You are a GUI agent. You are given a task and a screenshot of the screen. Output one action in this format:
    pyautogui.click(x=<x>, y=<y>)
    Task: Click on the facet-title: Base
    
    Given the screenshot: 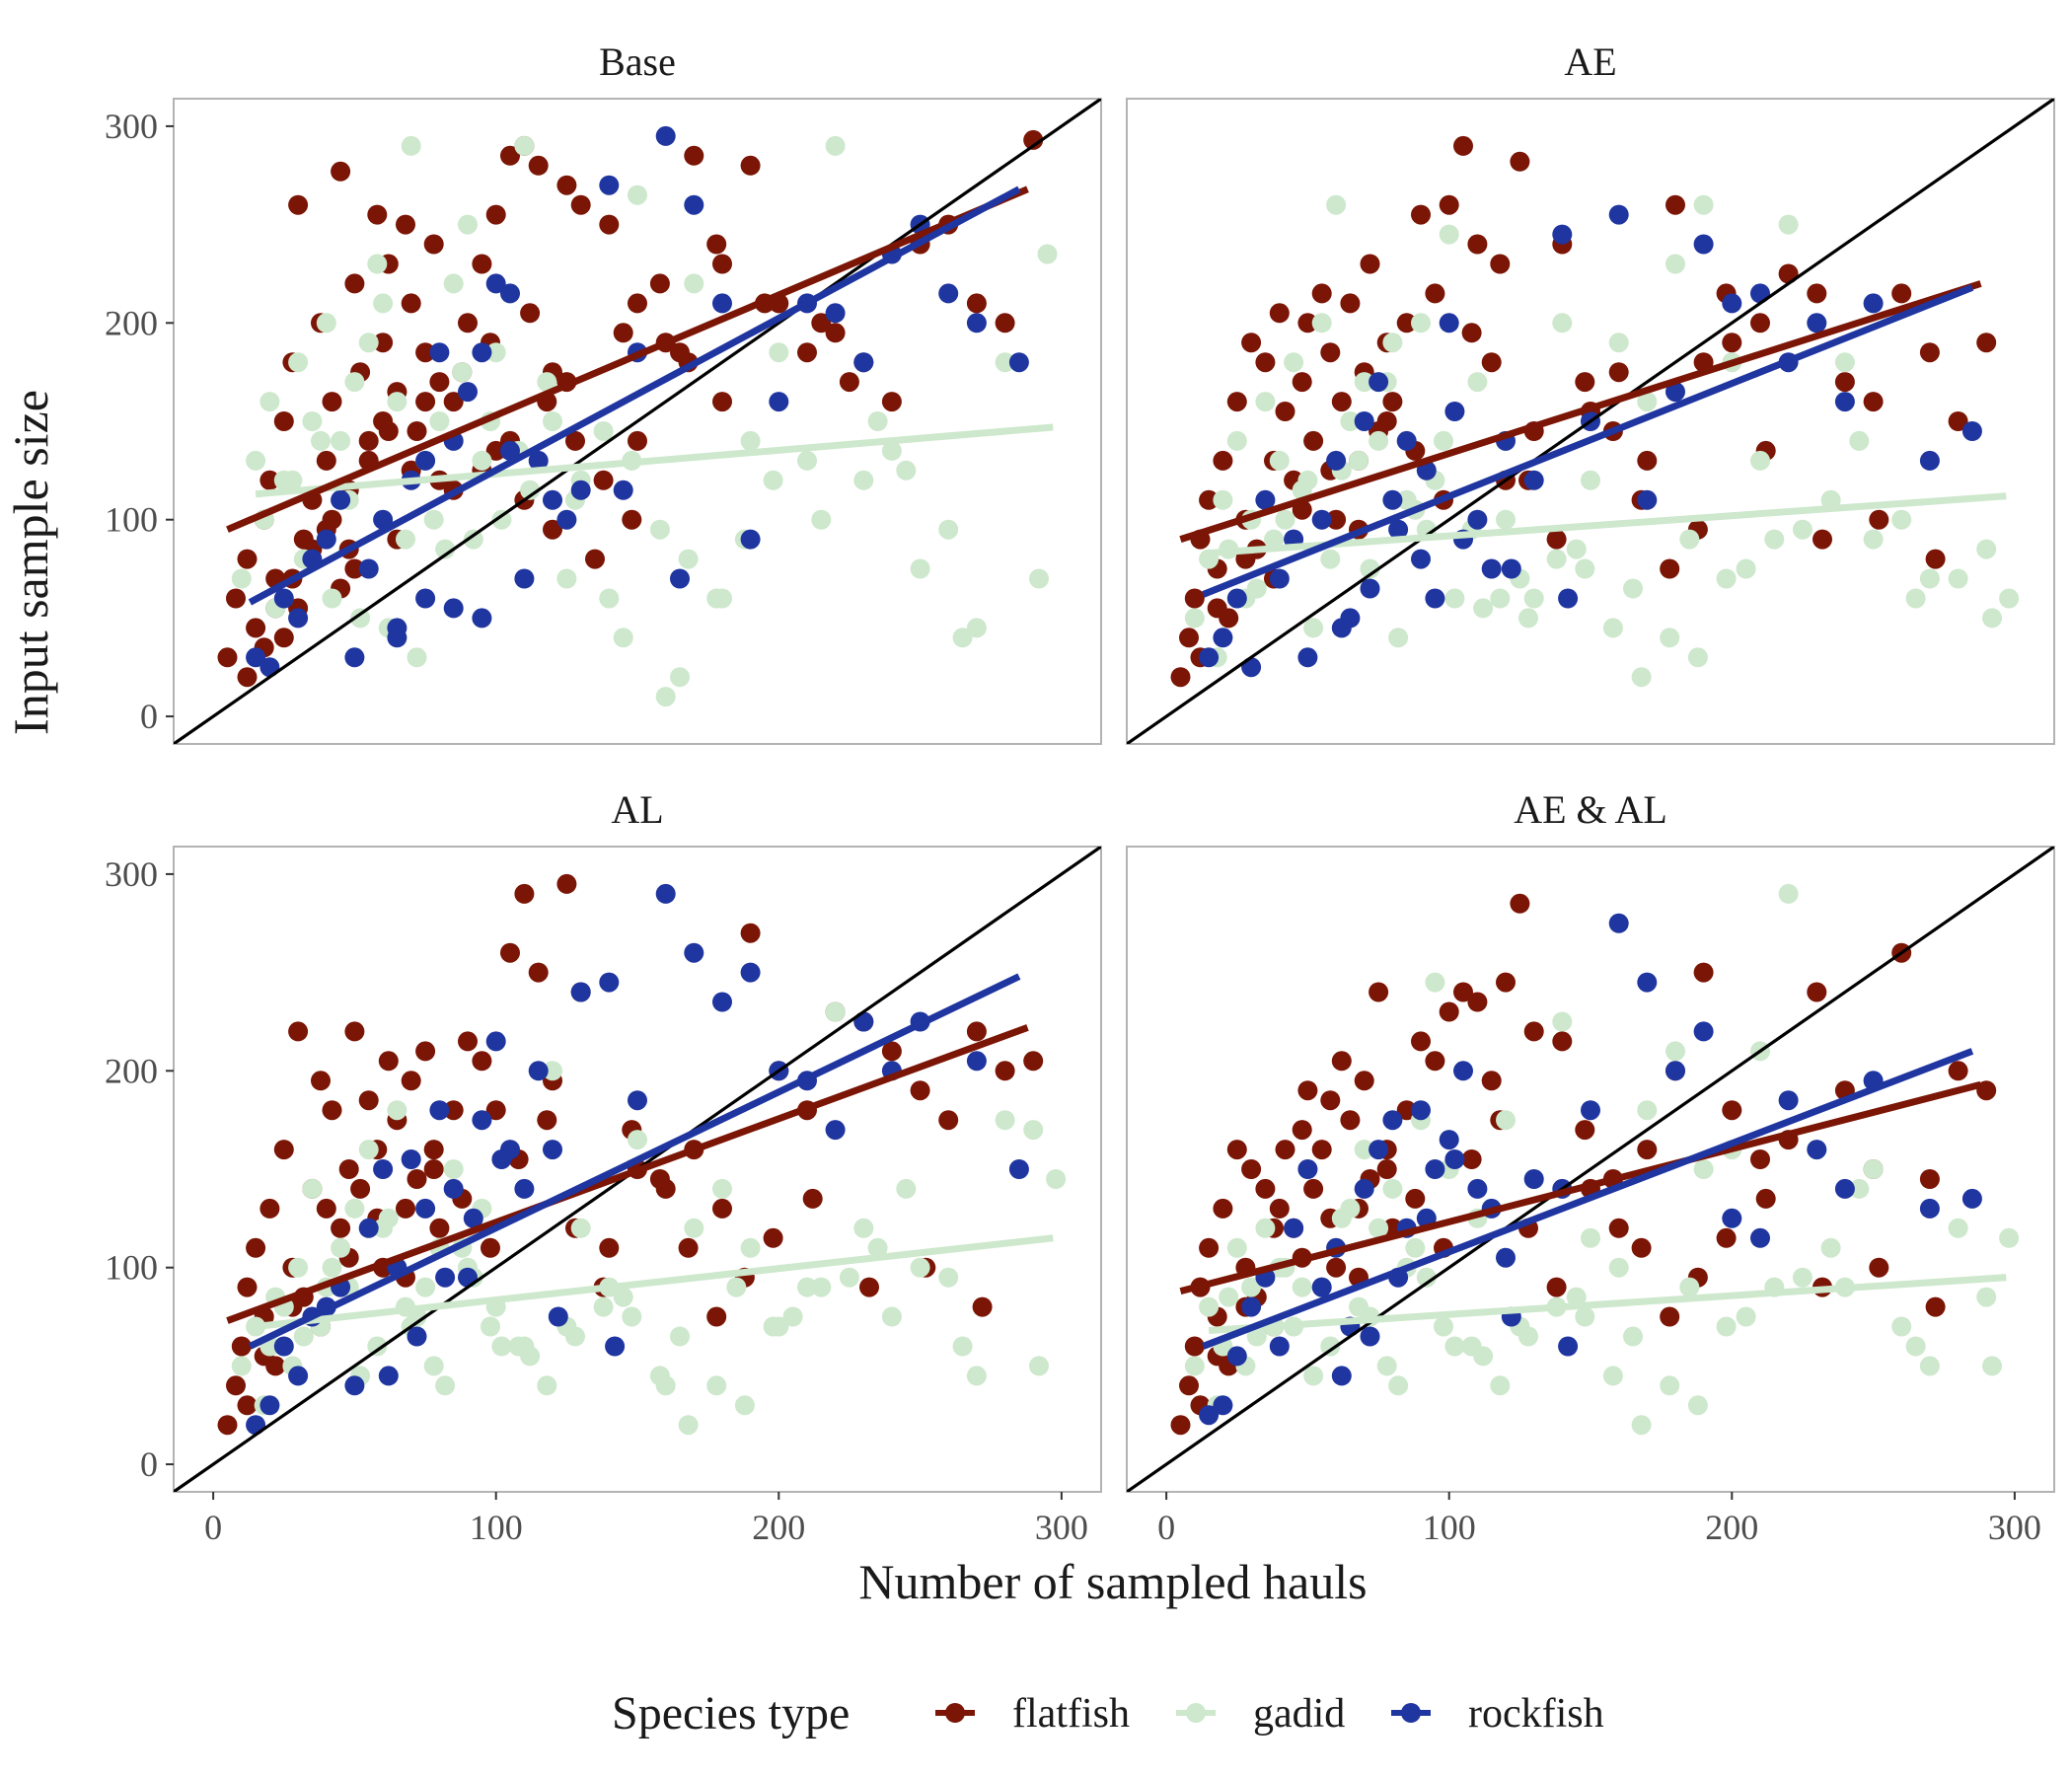 What is the action you would take?
    pyautogui.click(x=637, y=62)
    